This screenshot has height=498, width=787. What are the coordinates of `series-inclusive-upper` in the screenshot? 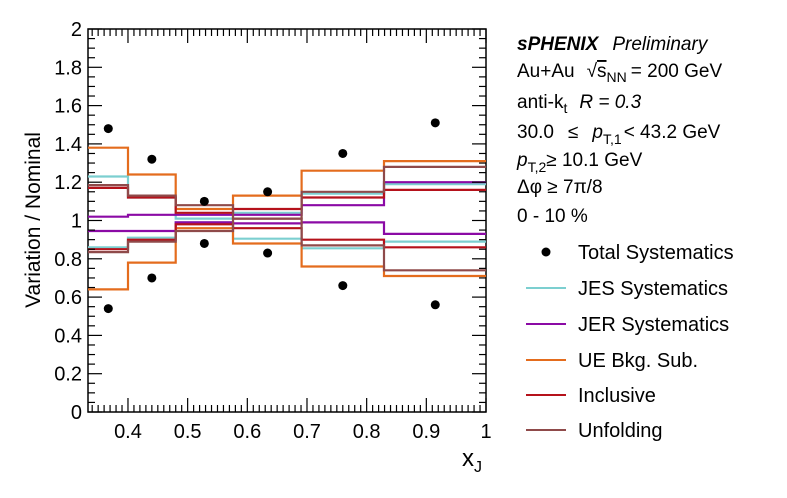 It's located at (287, 200).